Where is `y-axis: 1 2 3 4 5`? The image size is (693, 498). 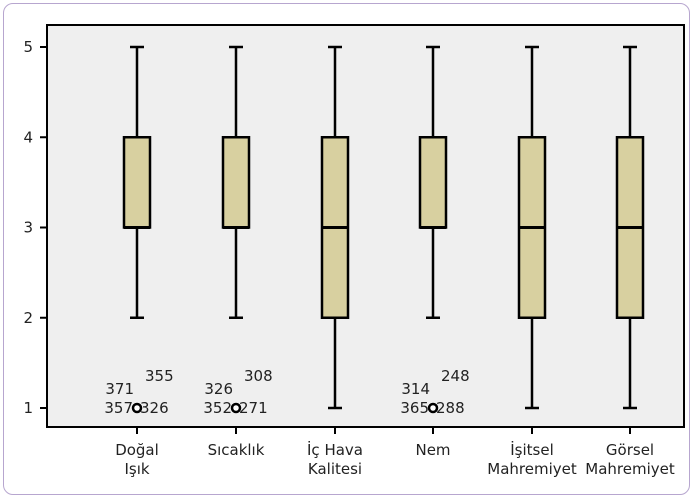
y-axis: 1 2 3 4 5 is located at coordinates (35, 227).